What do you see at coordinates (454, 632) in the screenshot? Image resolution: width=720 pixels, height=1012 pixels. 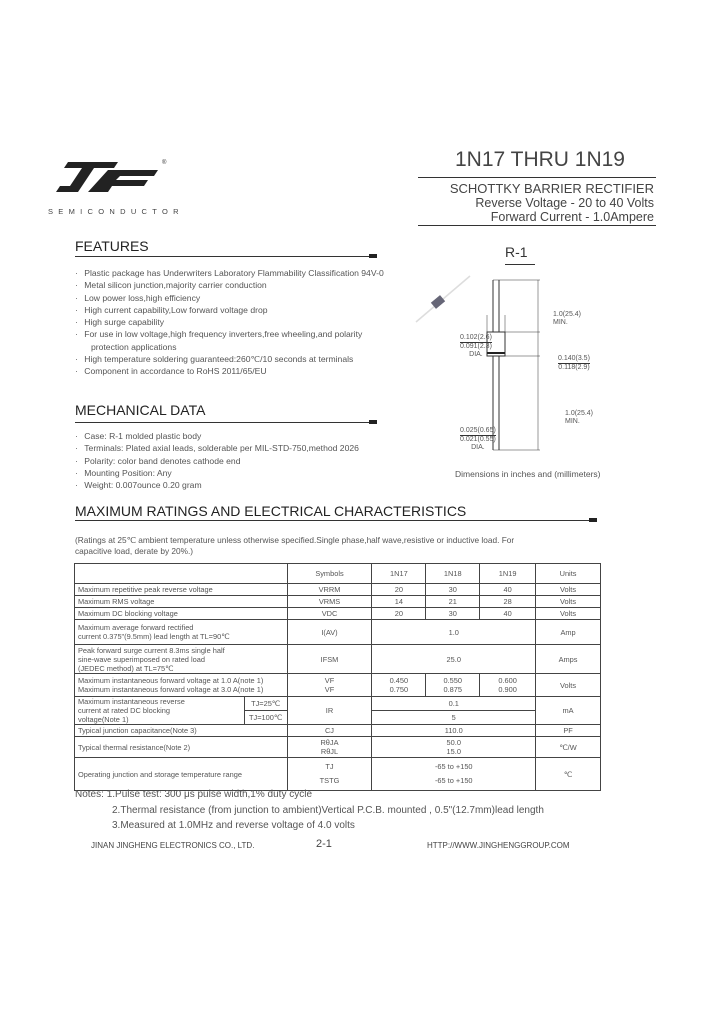 I see `cell: 1.0` at bounding box center [454, 632].